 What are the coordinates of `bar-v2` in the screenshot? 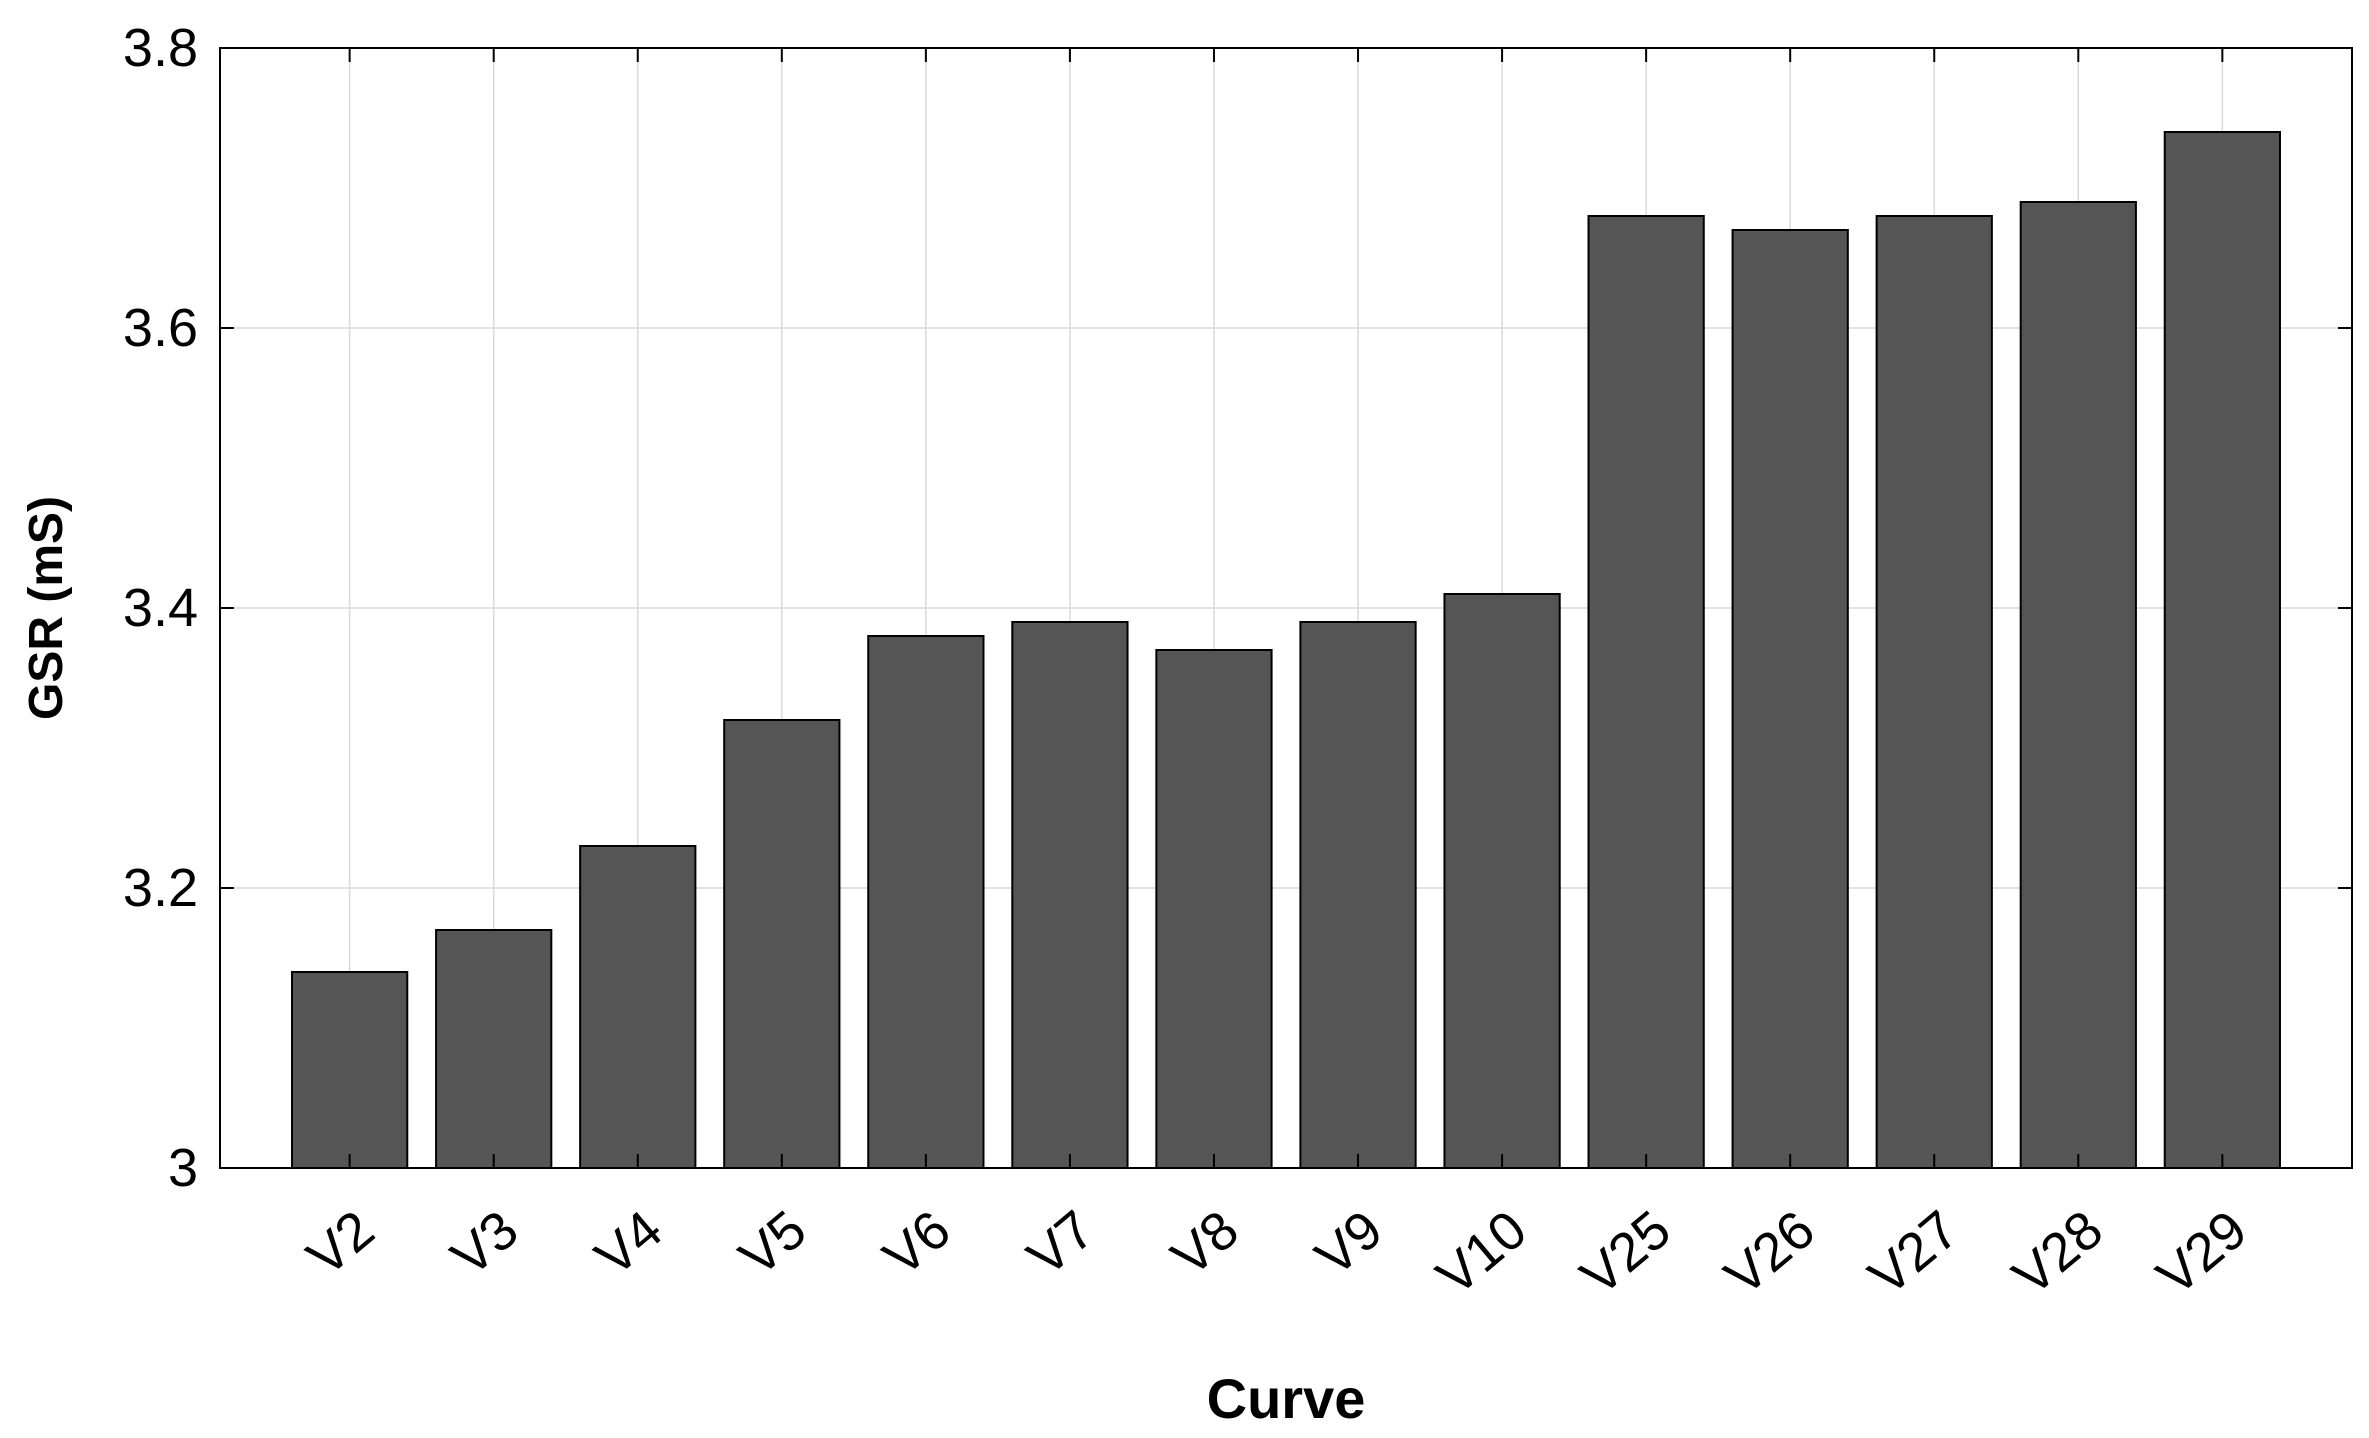 It's located at (350, 1070).